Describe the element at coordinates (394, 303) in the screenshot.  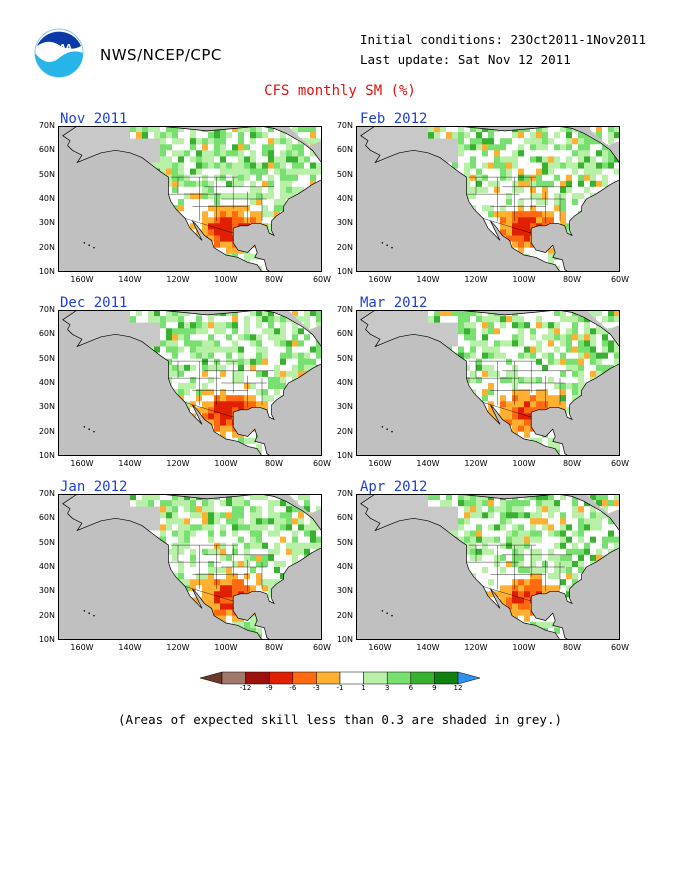
I see `panel-title: Mar 2012` at that location.